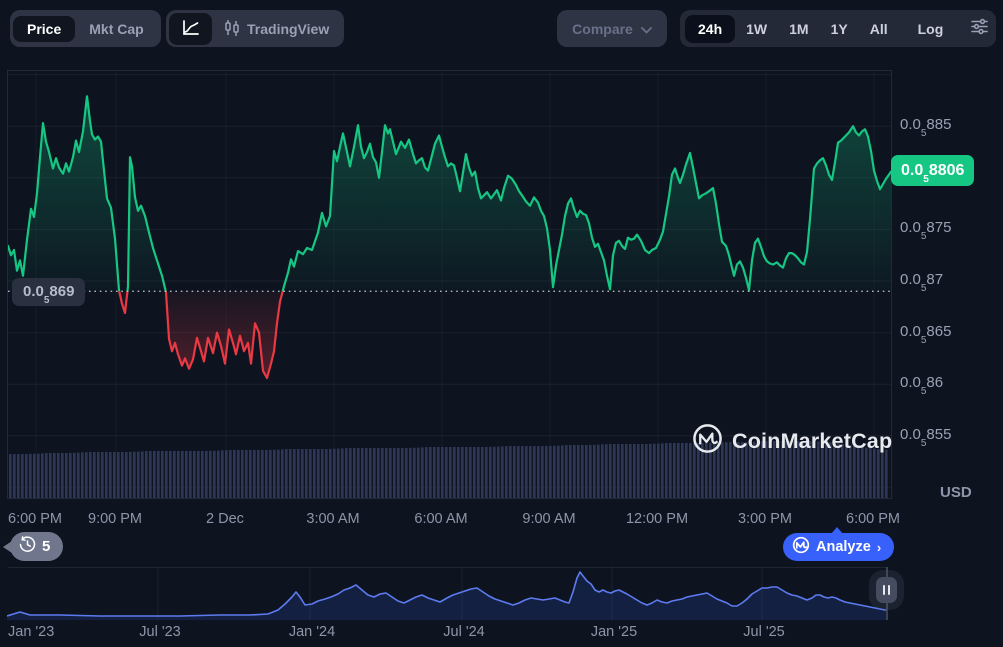  I want to click on chevron-right-icon: ›, so click(879, 547).